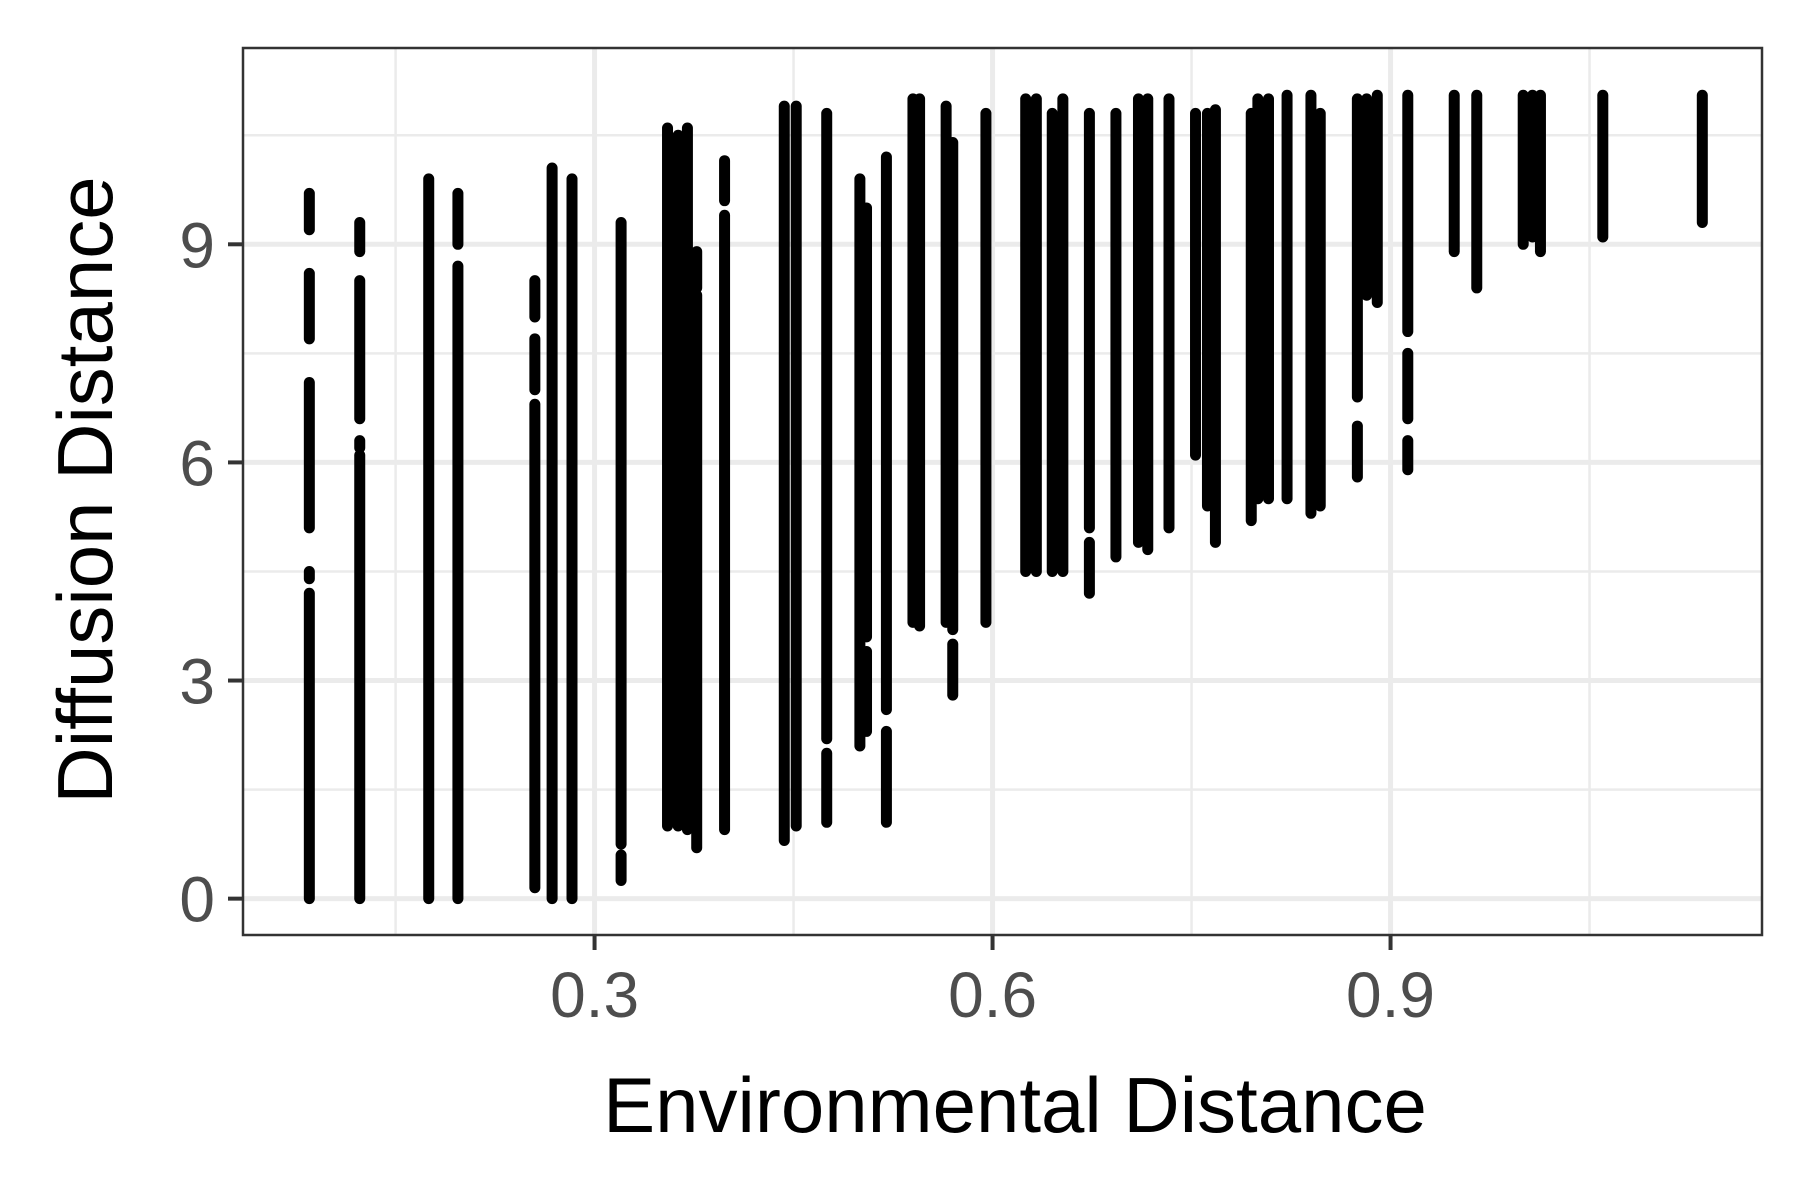  Describe the element at coordinates (197, 245) in the screenshot. I see `y-tick-label: 9` at that location.